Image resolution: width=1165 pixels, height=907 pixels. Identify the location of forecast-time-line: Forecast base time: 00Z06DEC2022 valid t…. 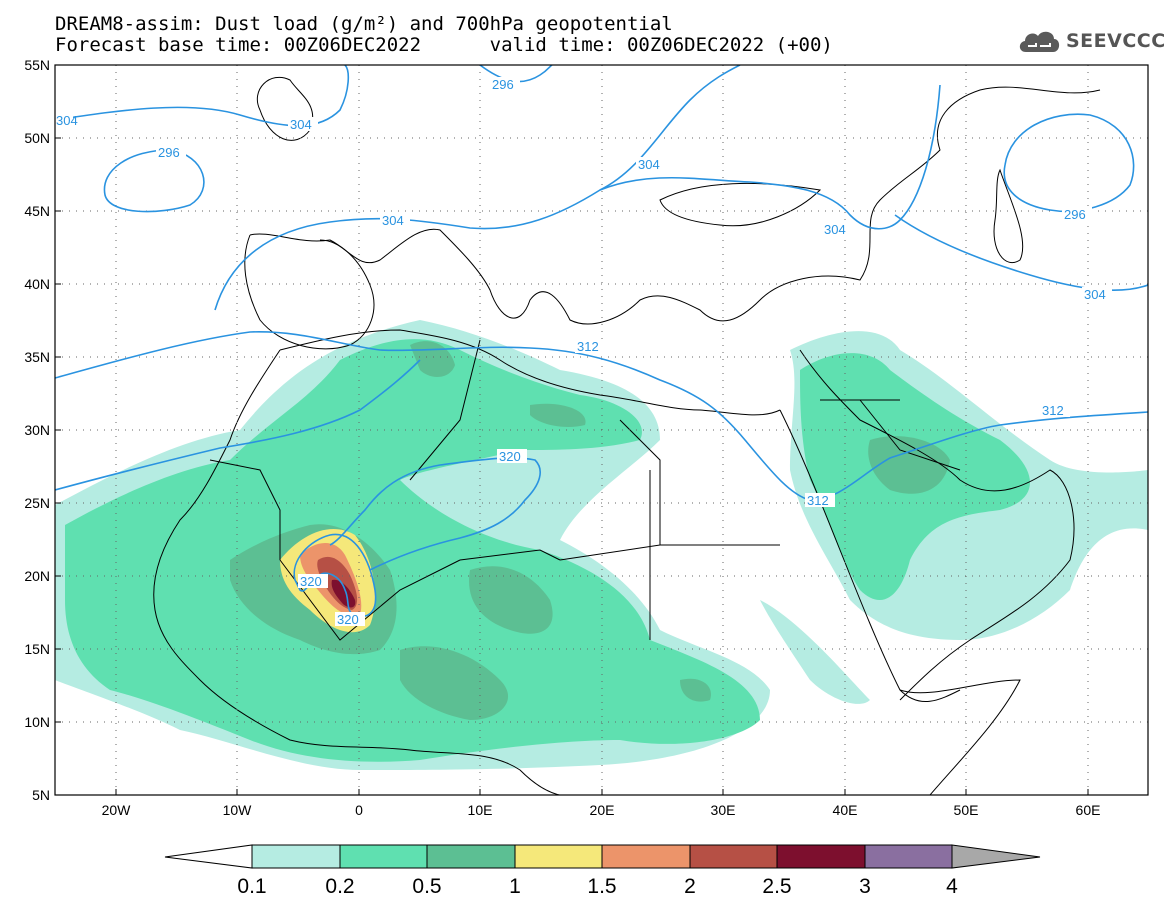
(444, 45).